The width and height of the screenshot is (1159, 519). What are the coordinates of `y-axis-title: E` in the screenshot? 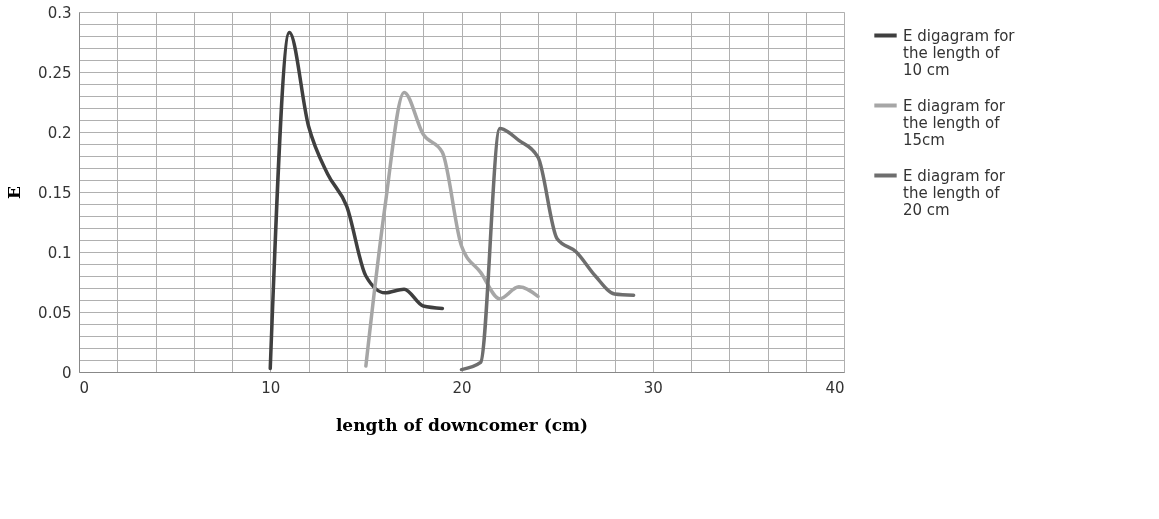 It's located at (14, 192).